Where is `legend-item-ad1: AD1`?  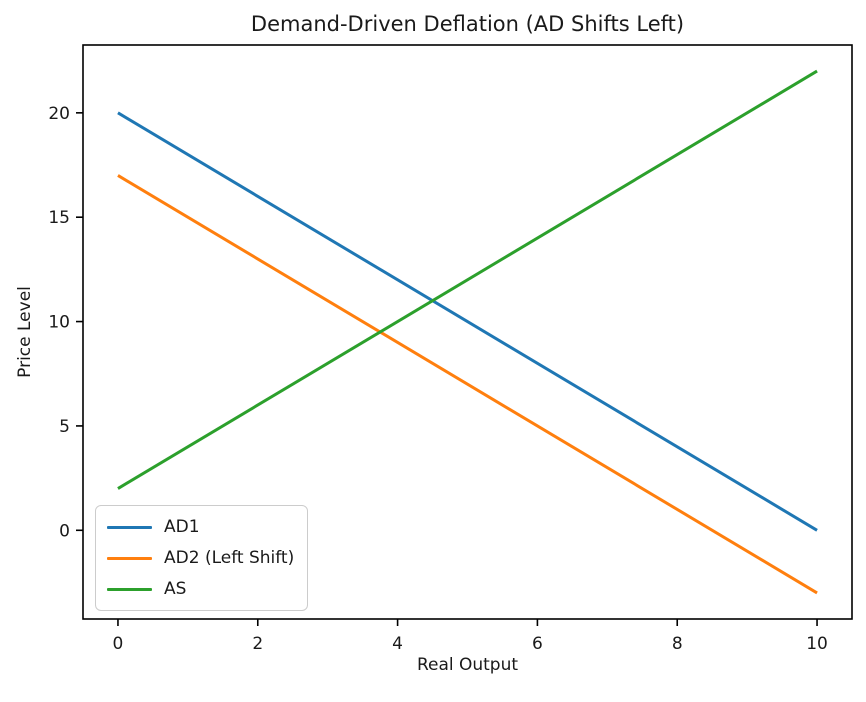
legend-item-ad1: AD1 is located at coordinates (200, 527).